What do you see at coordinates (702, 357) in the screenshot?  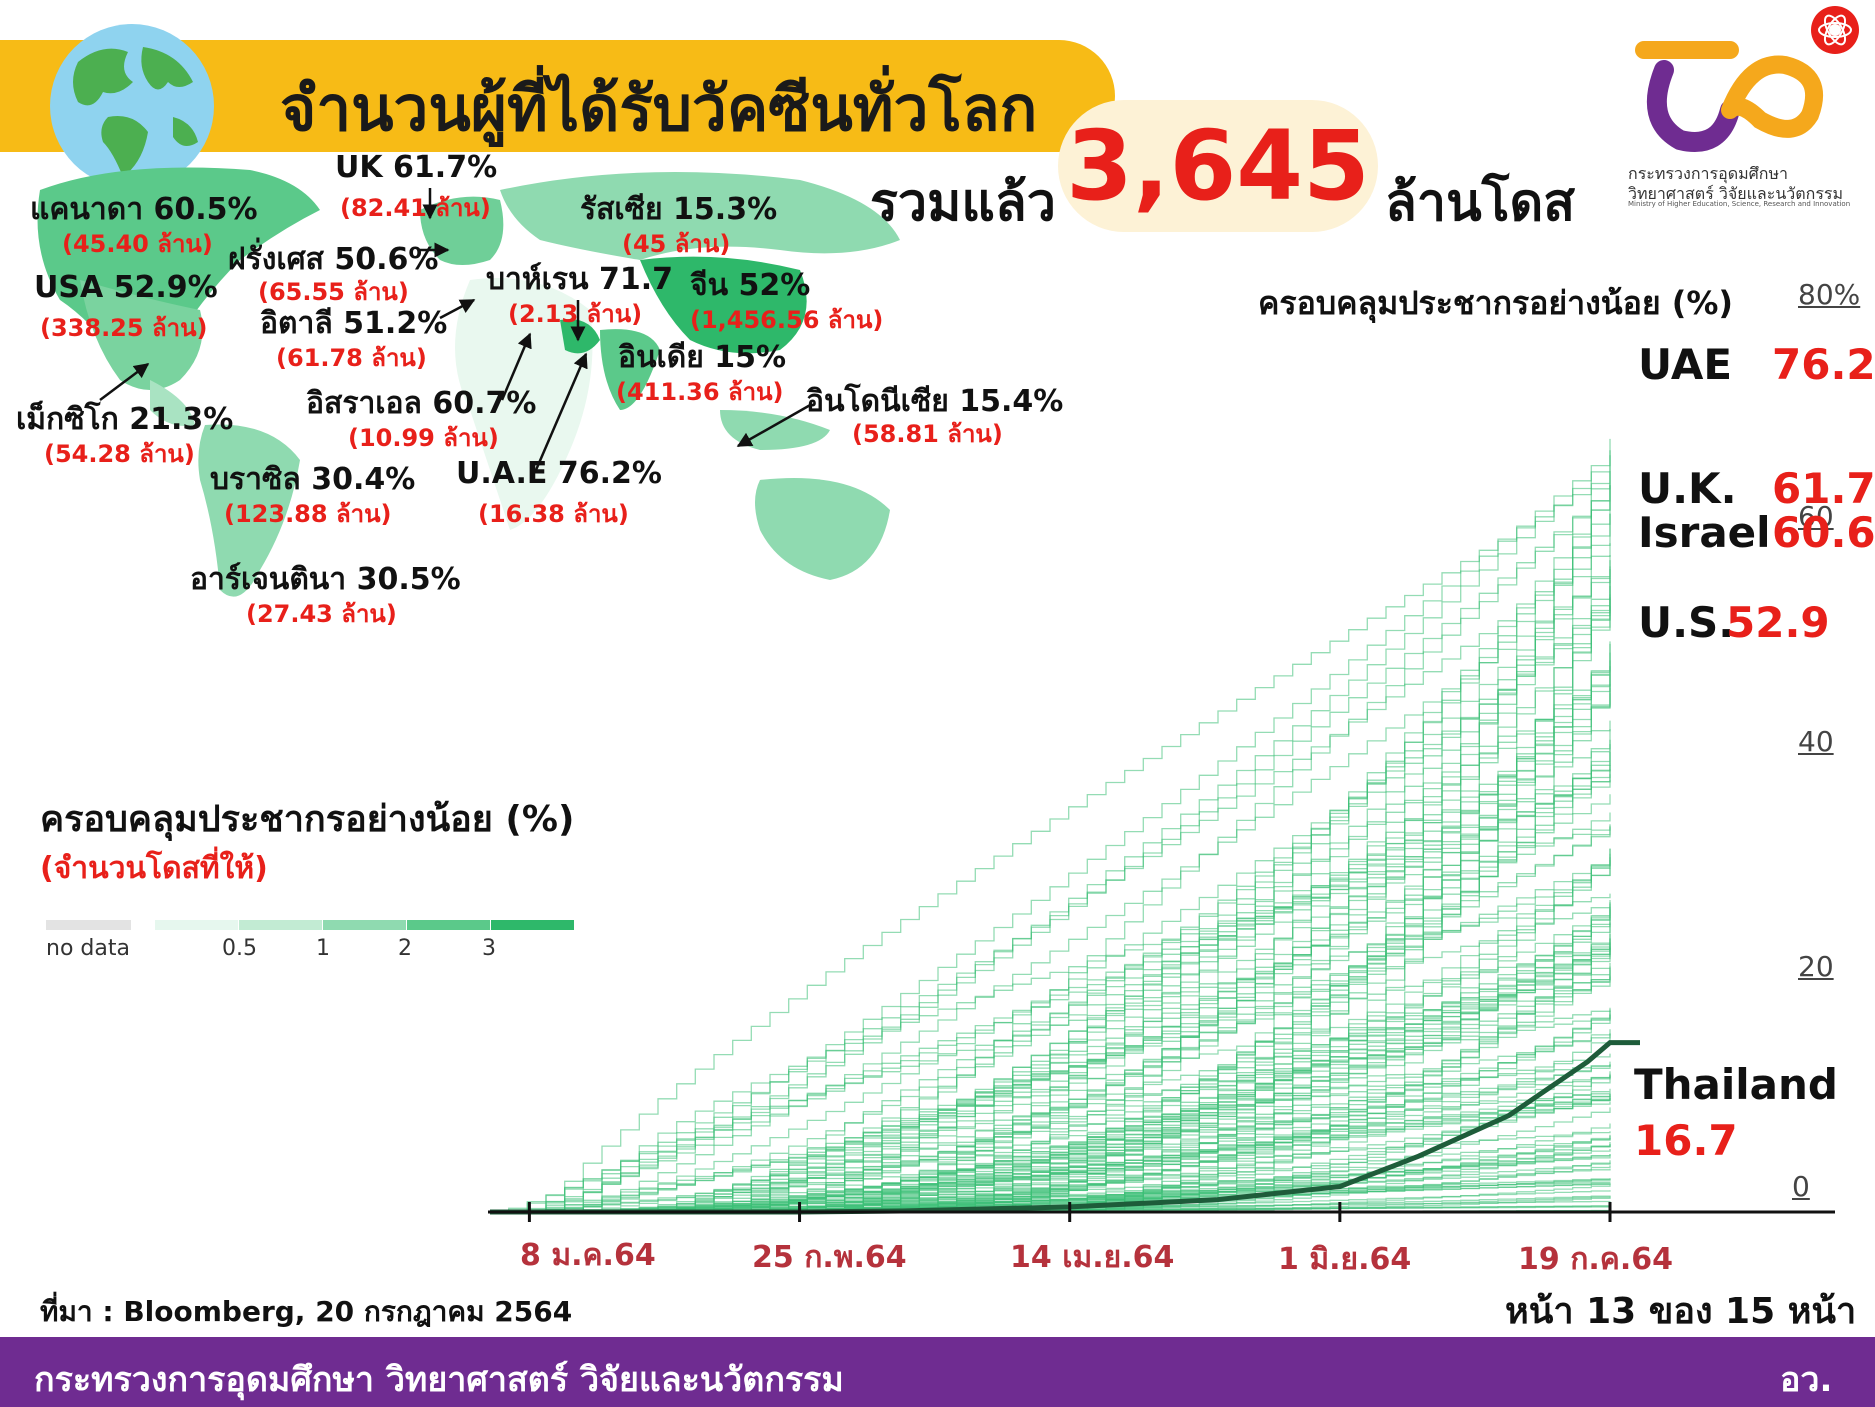 I see `country-india-name: อินเดีย 15%` at bounding box center [702, 357].